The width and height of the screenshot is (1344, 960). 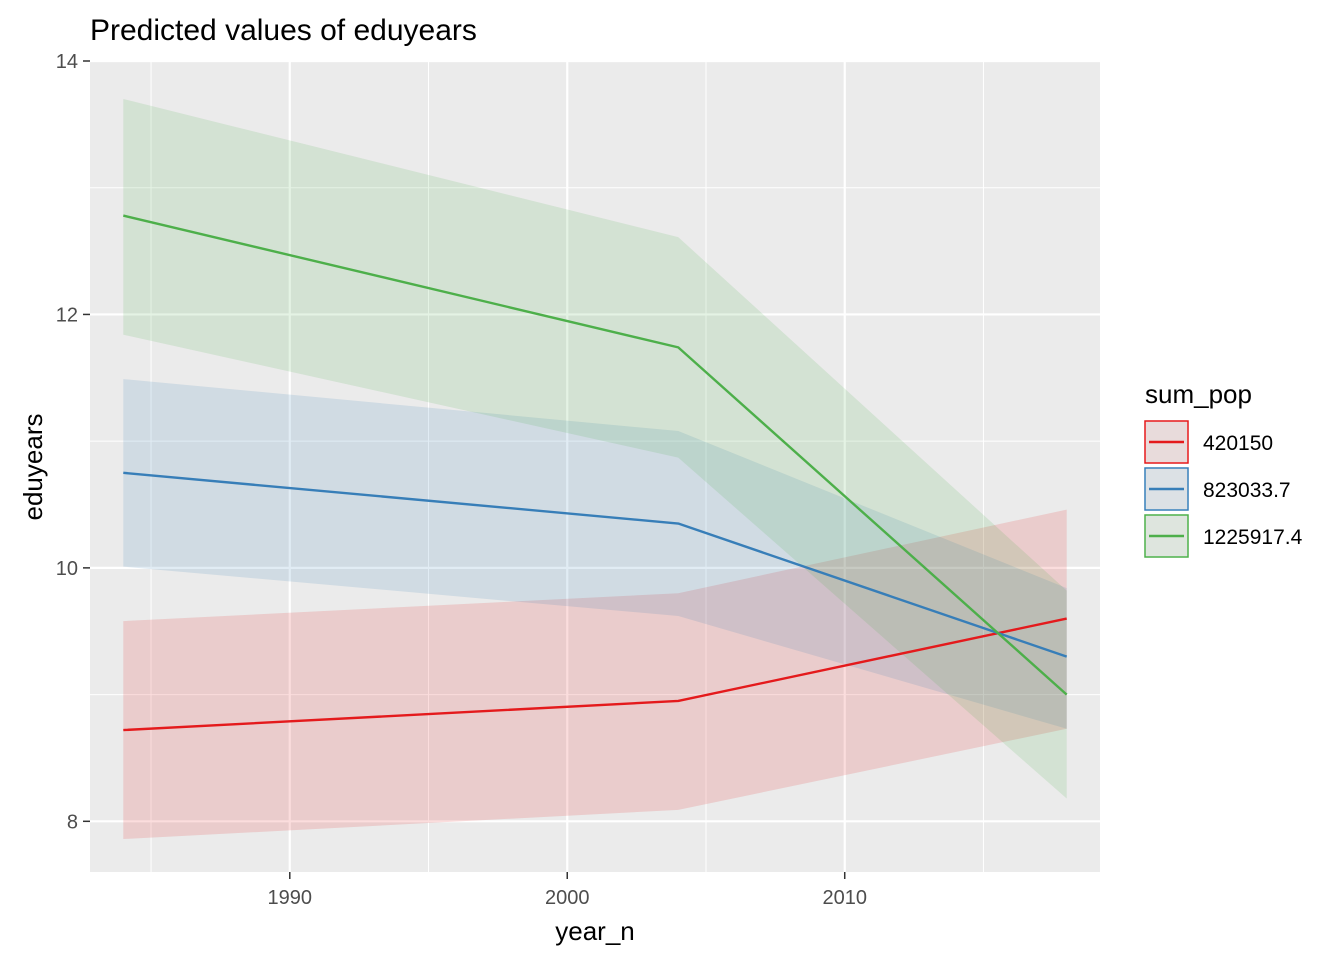 What do you see at coordinates (67, 569) in the screenshot?
I see `y-tick-label: 10` at bounding box center [67, 569].